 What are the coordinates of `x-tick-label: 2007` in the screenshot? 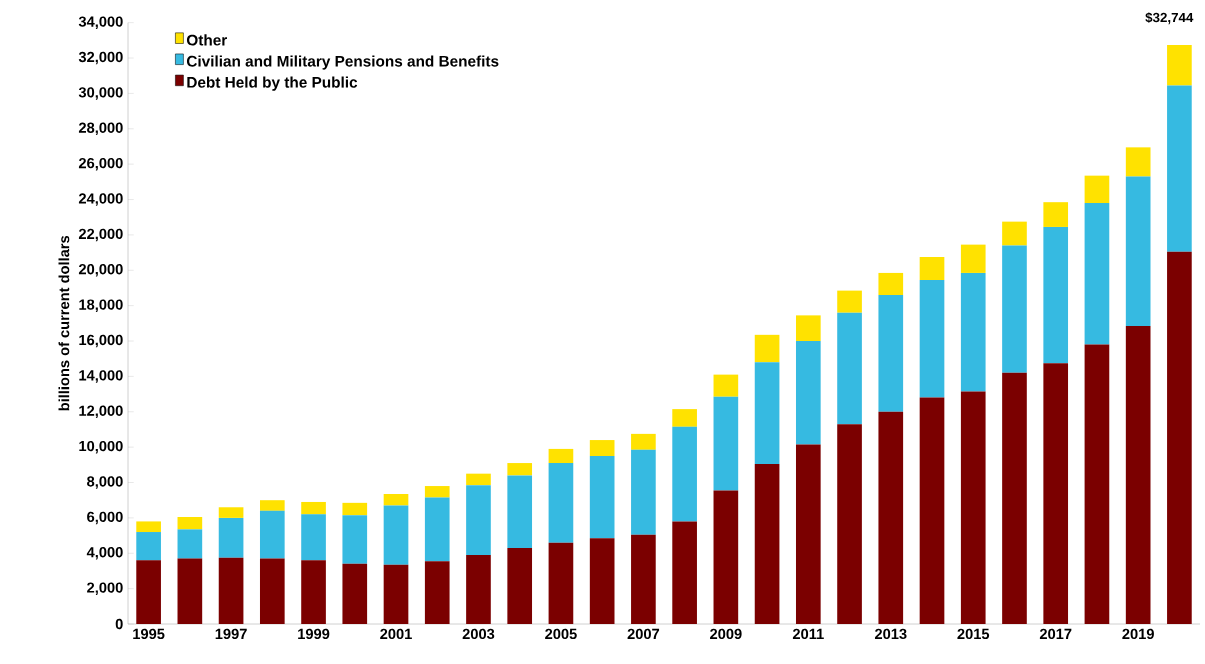 It's located at (643, 634).